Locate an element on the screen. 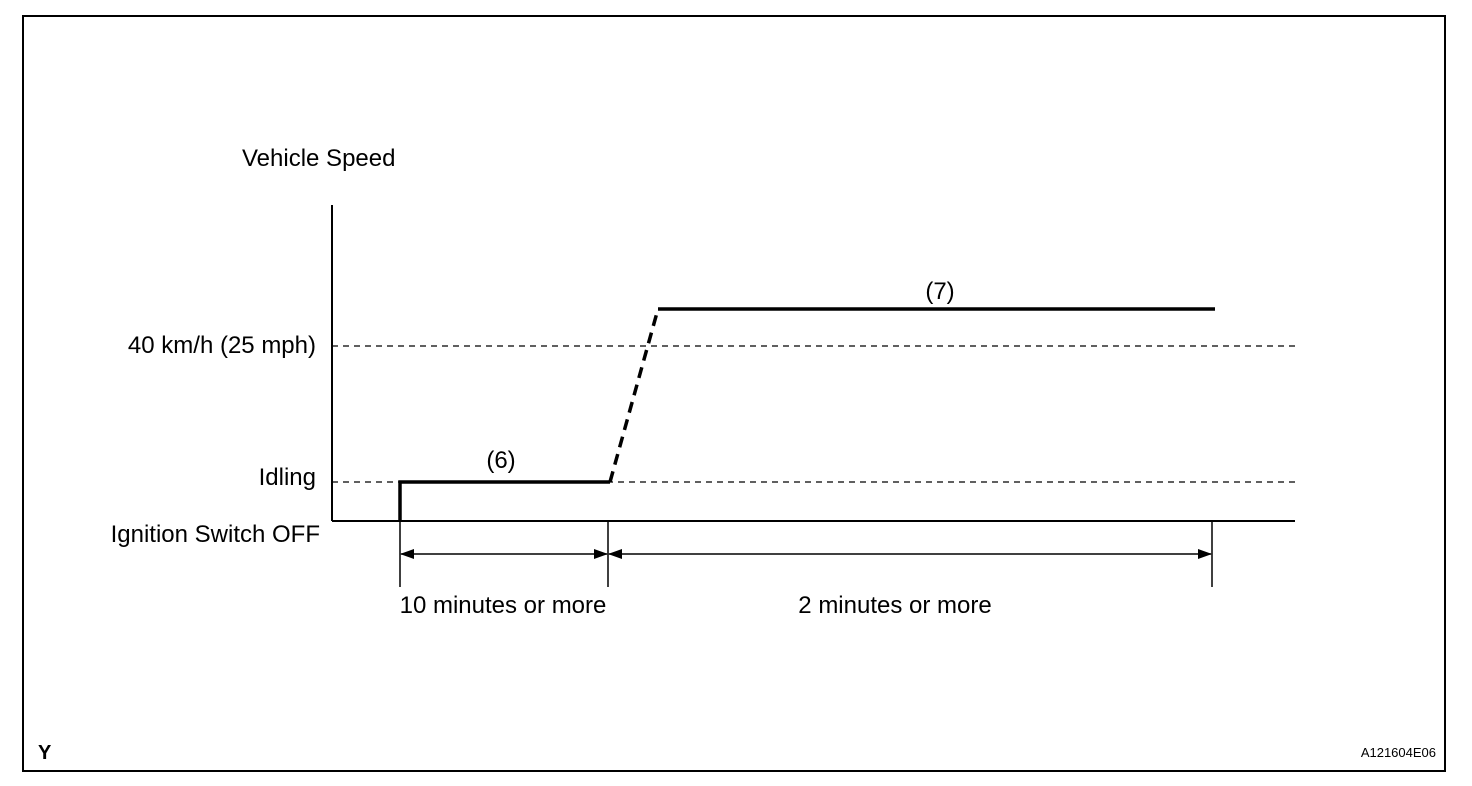 This screenshot has height=786, width=1472. idling-level-label: Idling is located at coordinates (287, 477).